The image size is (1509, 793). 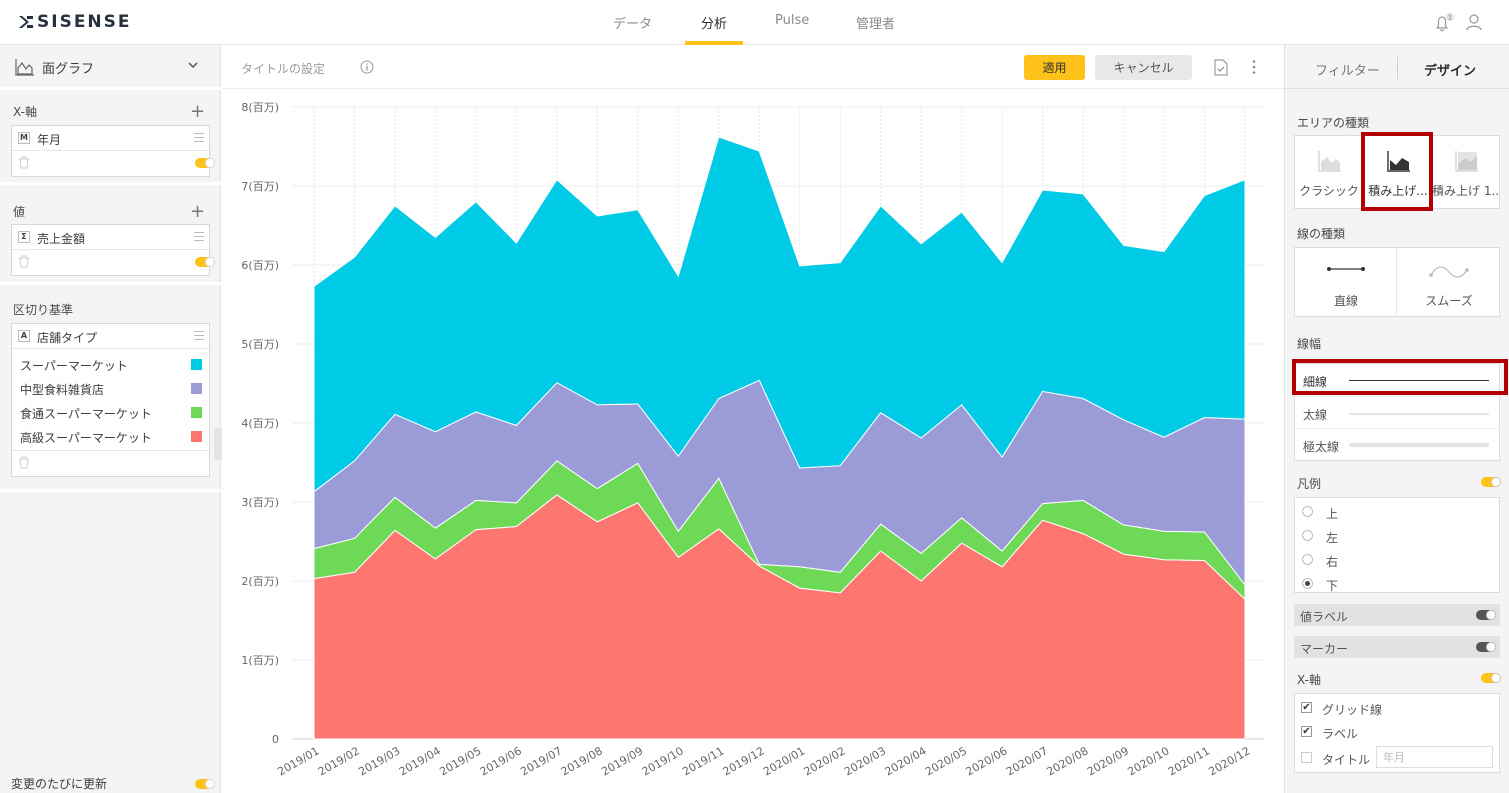 I want to click on left-panel: 面グラフ X-軸 + M 年月 値 + Σ 売上金額, so click(x=110, y=419).